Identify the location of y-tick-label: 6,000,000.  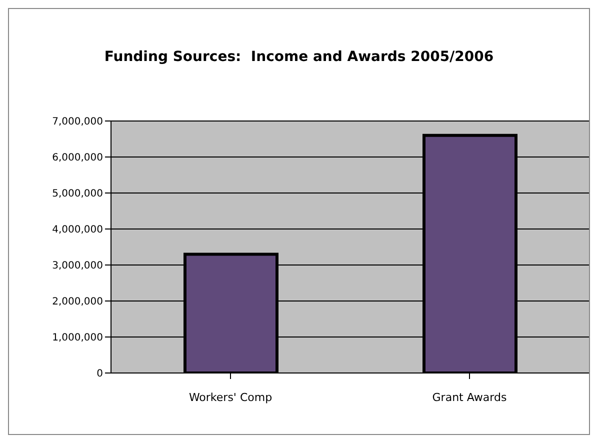
(77, 158).